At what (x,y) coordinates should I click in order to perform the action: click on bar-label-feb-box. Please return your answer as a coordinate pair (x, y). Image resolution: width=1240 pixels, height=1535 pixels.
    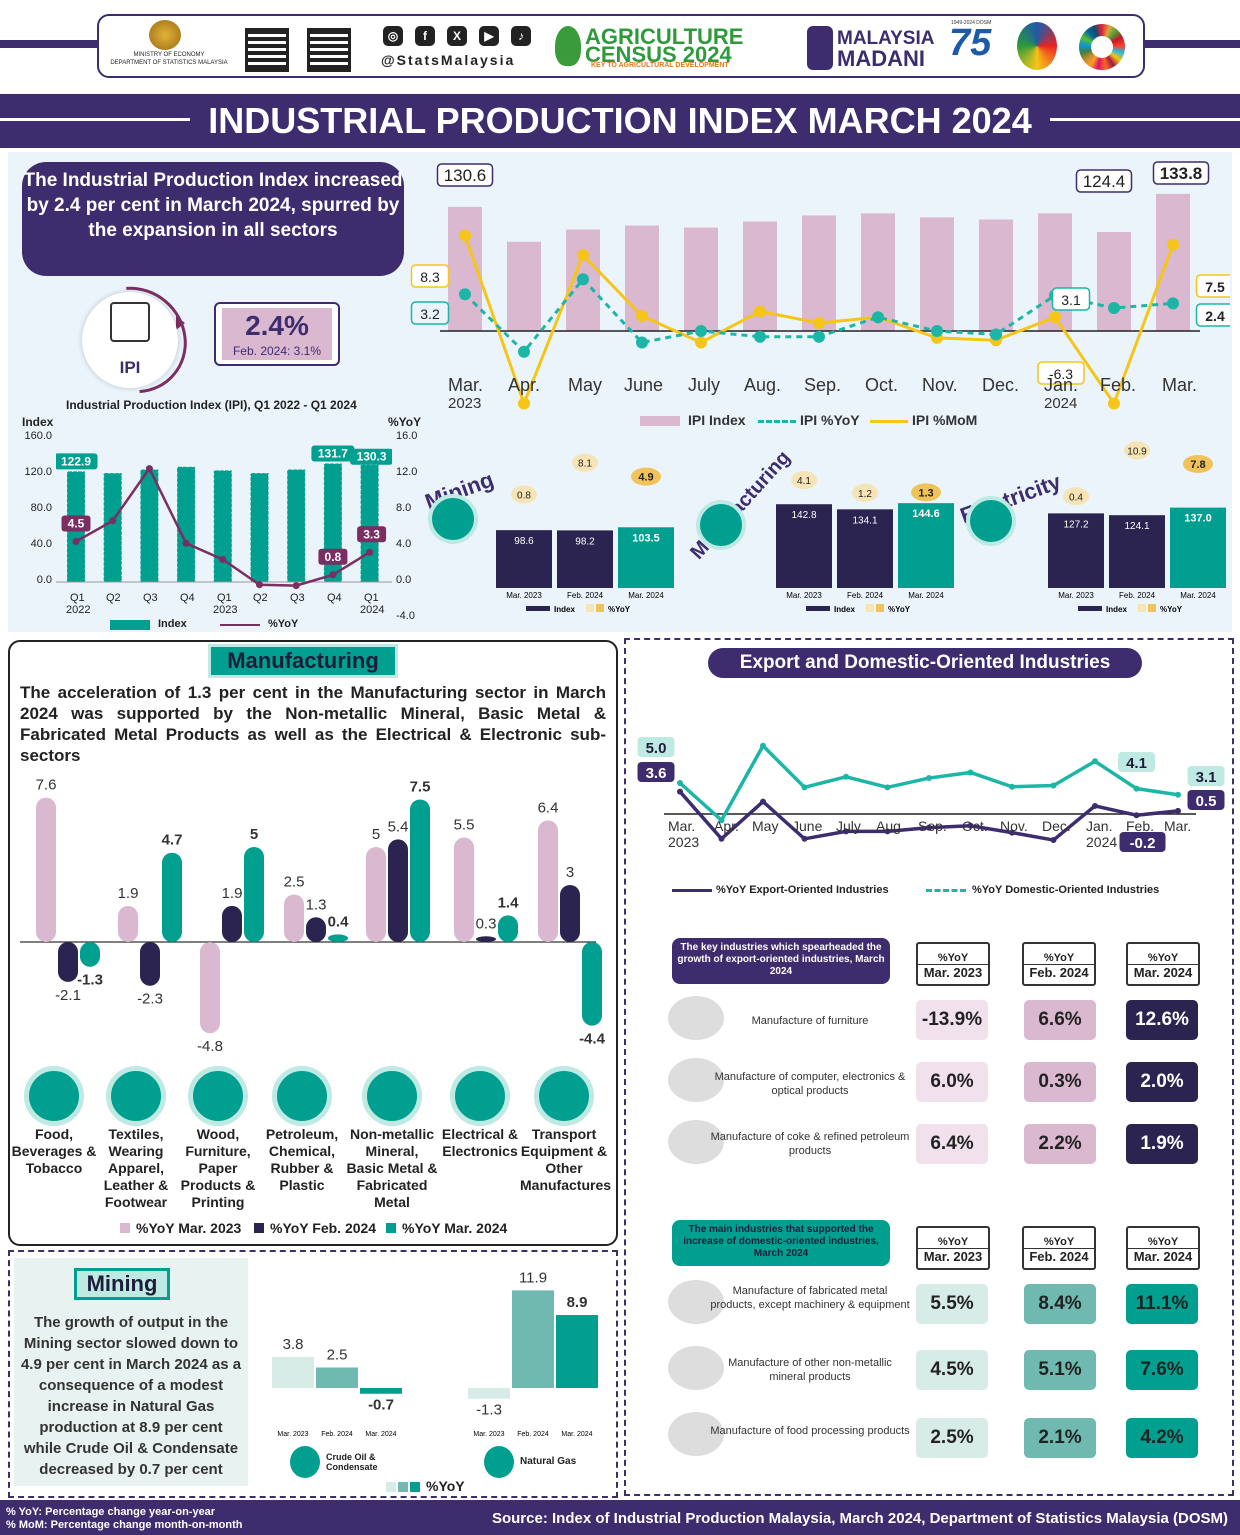
    Looking at the image, I should click on (1104, 181).